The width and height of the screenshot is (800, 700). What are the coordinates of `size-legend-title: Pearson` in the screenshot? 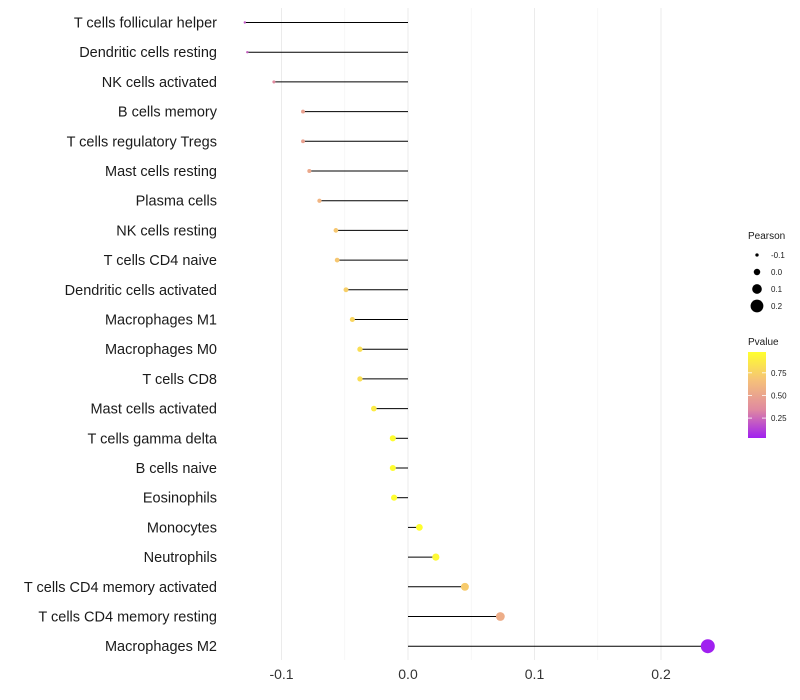 It's located at (766, 236).